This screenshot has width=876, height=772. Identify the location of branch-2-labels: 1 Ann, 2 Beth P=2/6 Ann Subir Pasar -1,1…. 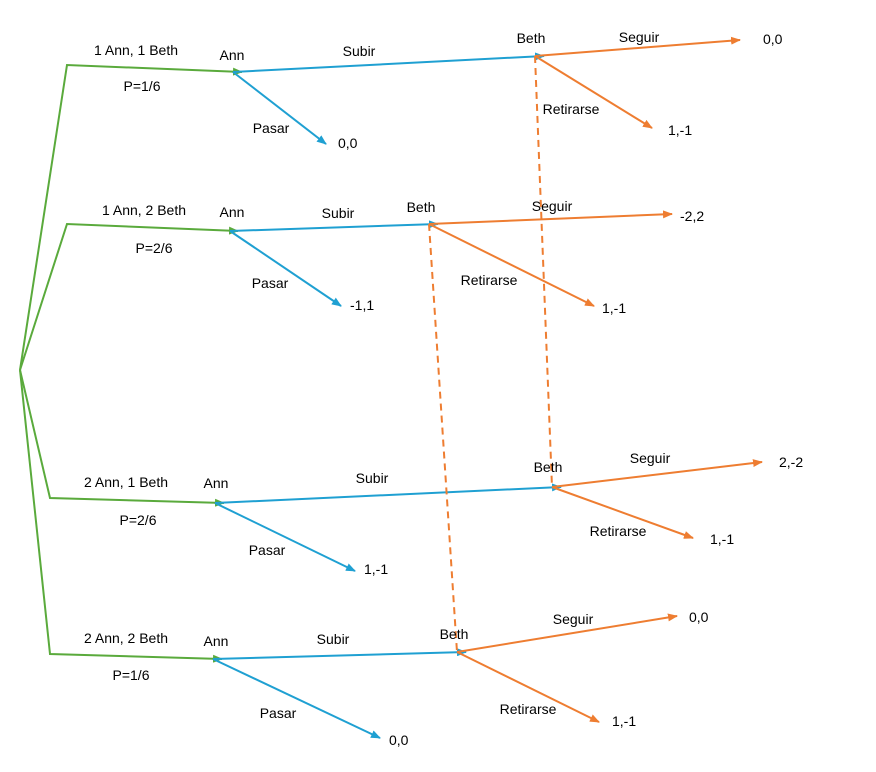
(403, 257).